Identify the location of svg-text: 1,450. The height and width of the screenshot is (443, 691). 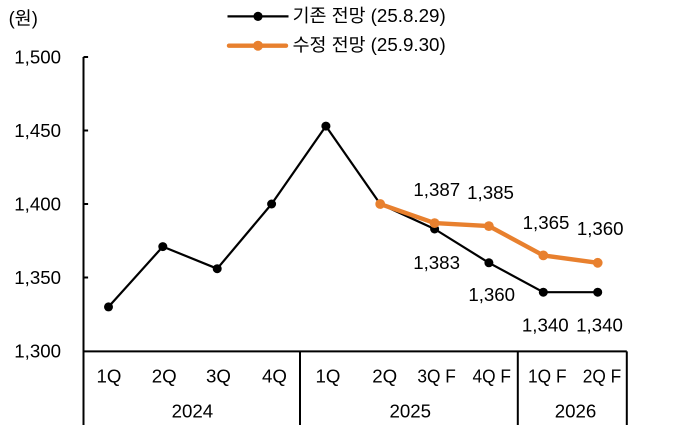
(37, 130).